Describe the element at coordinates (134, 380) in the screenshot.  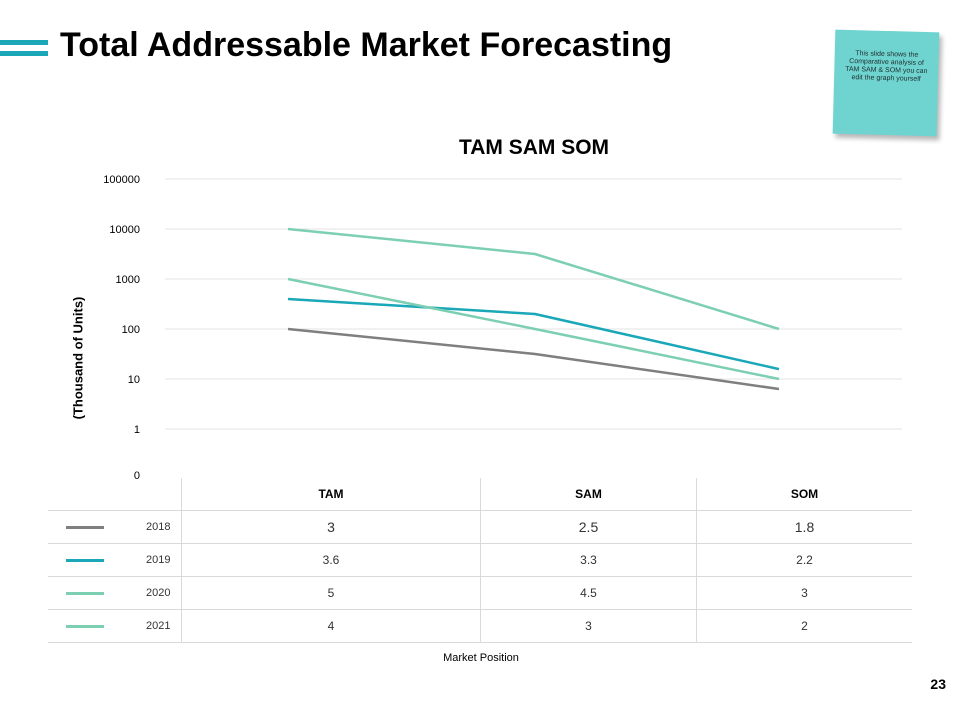
I see `y-tick-label: 10` at that location.